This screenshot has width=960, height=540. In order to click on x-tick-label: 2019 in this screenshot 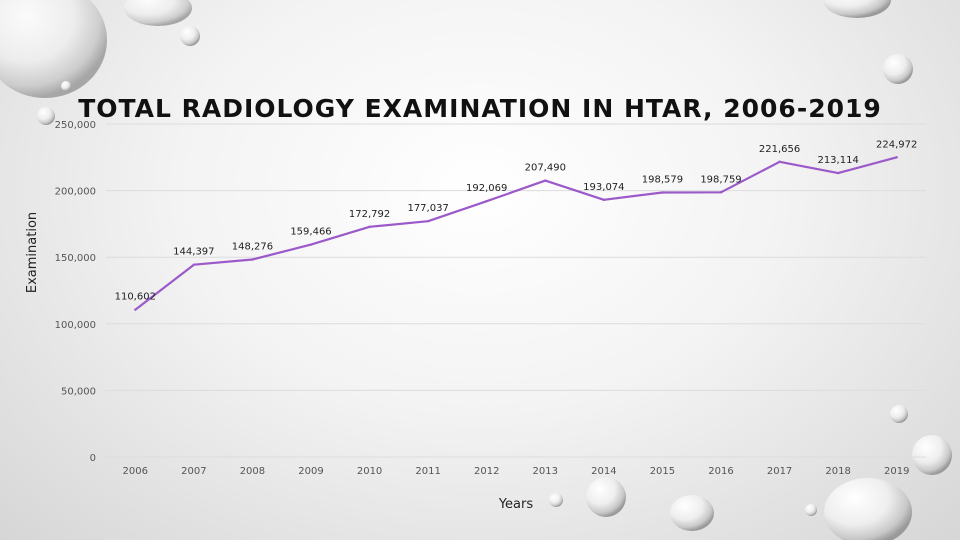, I will do `click(896, 471)`.